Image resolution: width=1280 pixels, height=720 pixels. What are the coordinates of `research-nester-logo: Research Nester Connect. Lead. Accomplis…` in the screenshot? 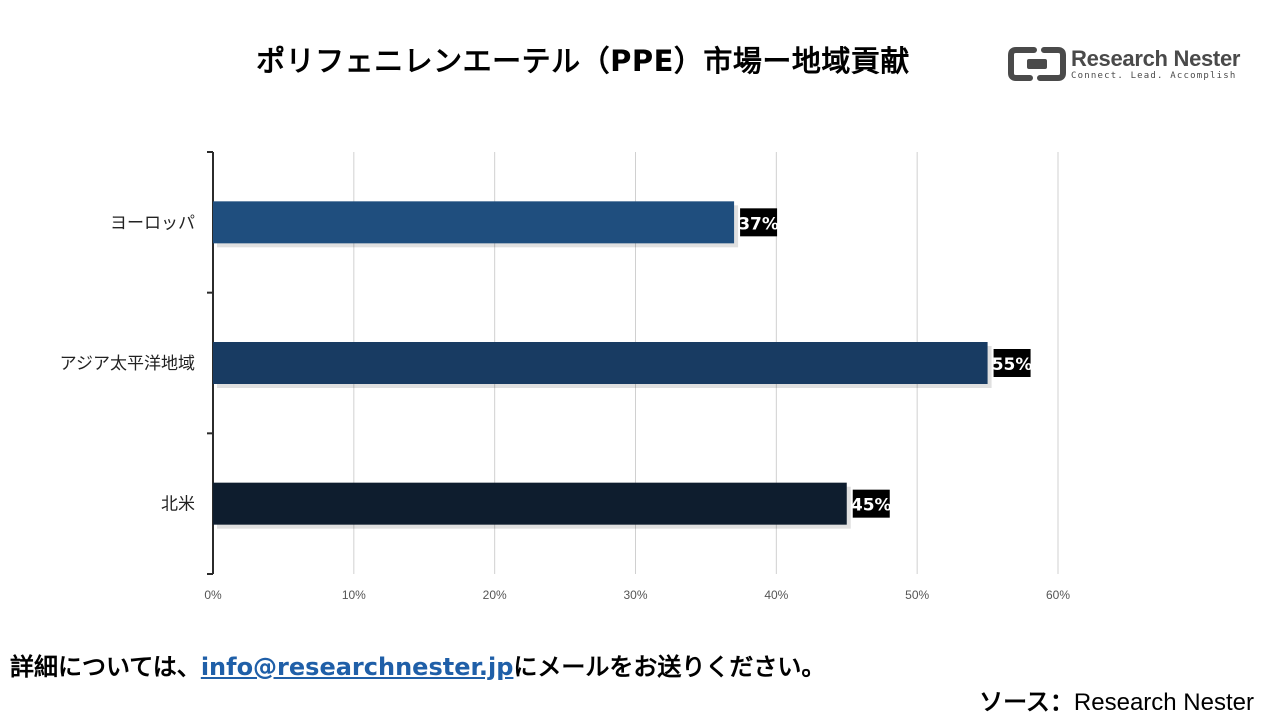 It's located at (1124, 64).